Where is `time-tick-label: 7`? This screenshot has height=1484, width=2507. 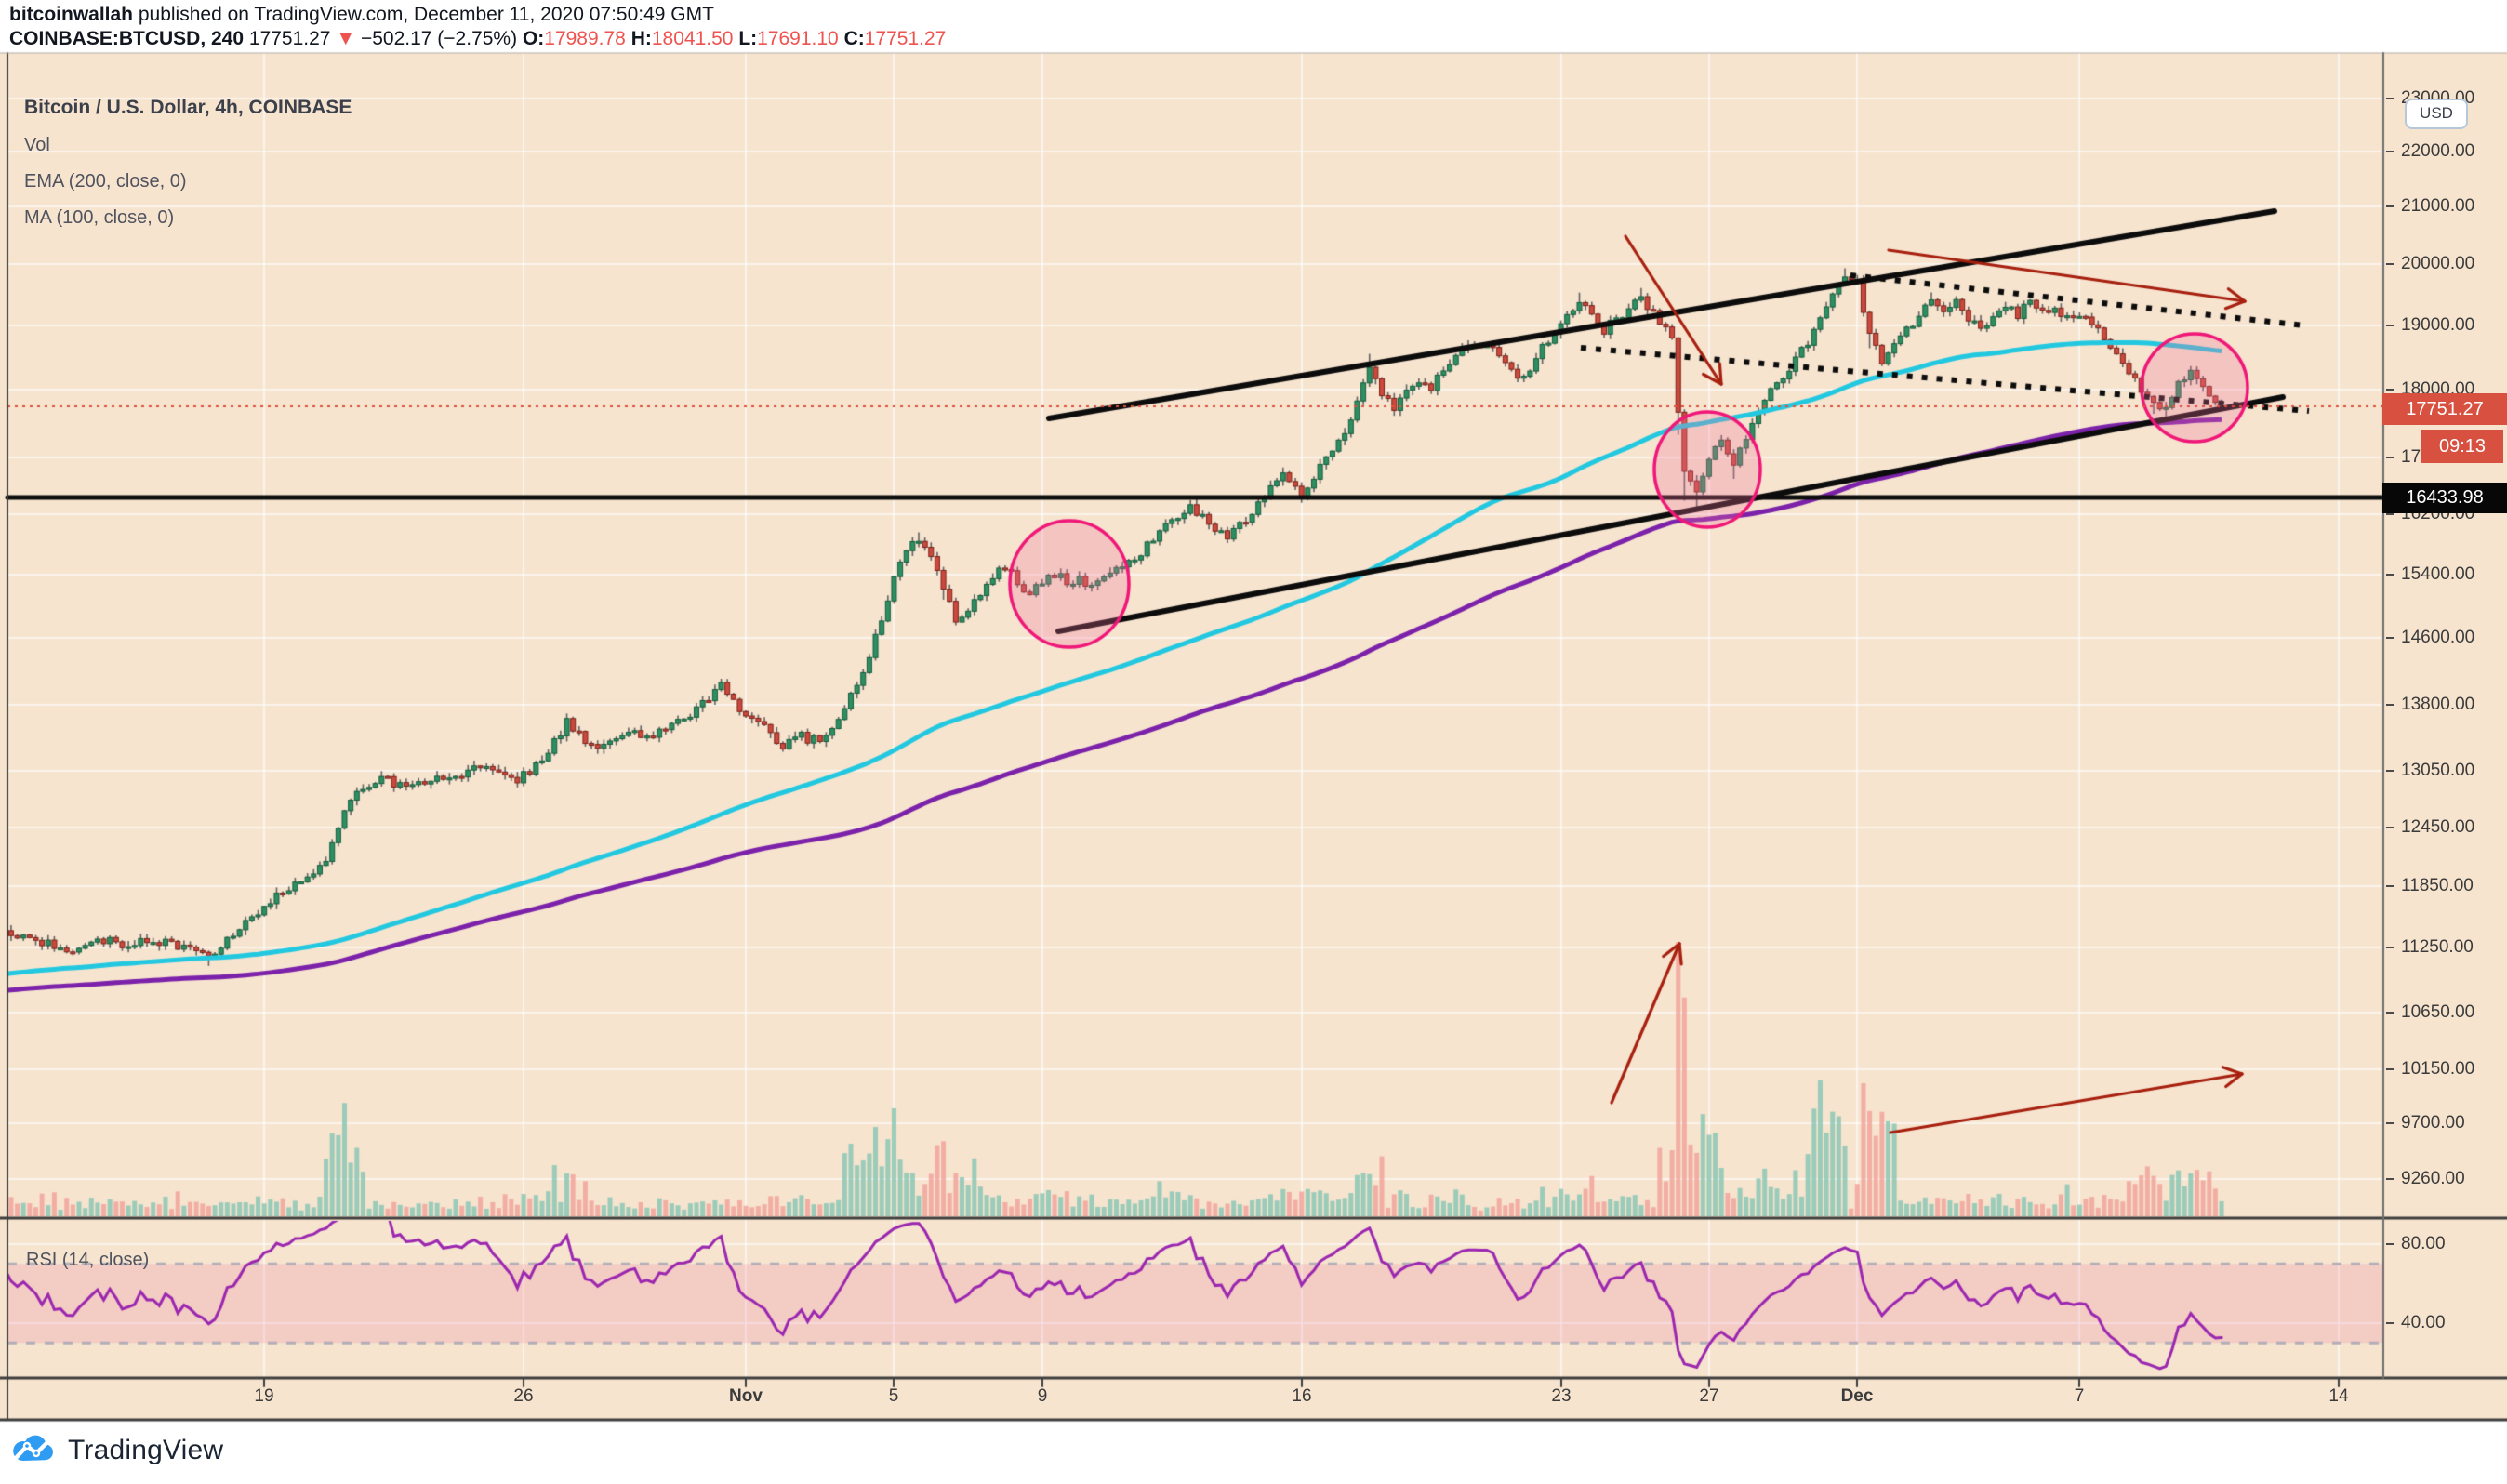 time-tick-label: 7 is located at coordinates (2079, 1396).